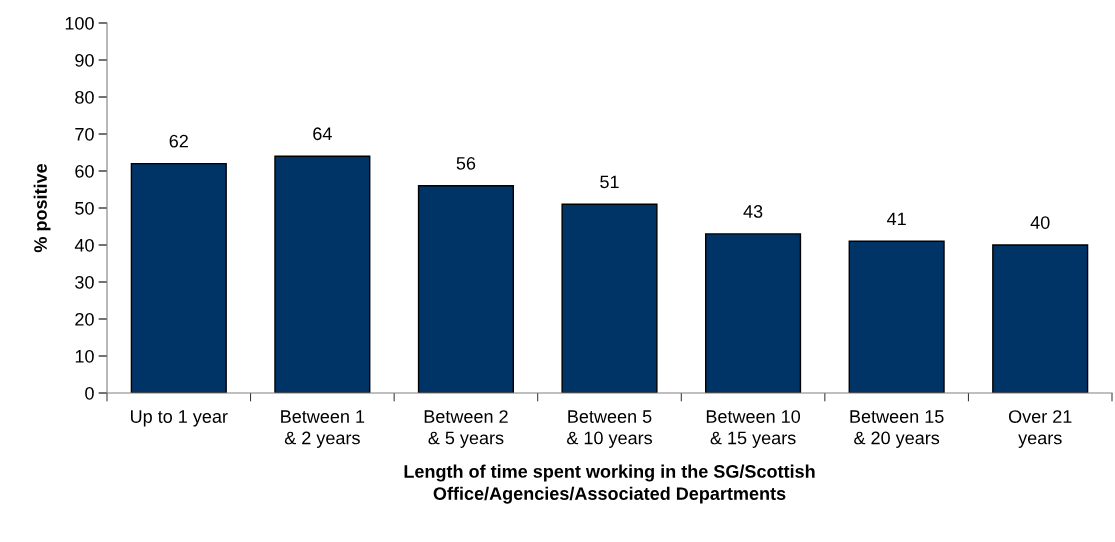 This screenshot has width=1115, height=542. I want to click on data-label: 56, so click(466, 163).